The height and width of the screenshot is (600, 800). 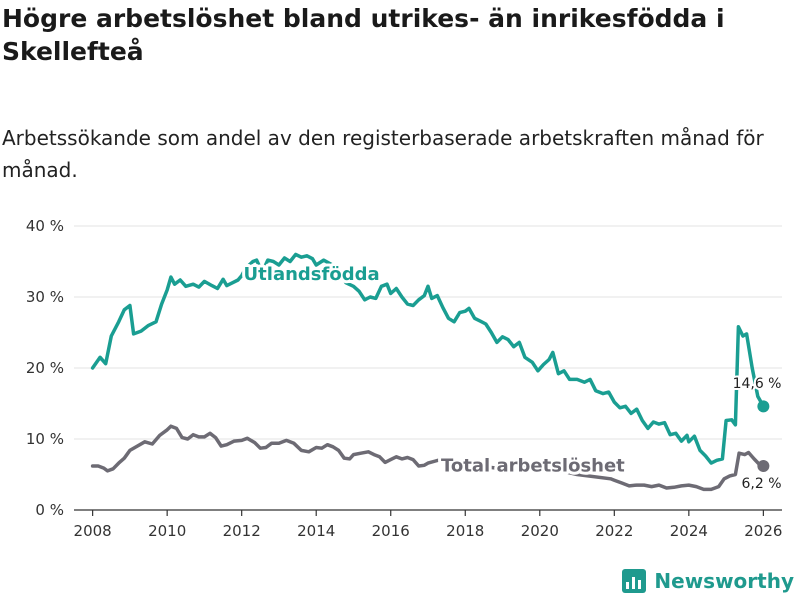 I want to click on series-end-point-utlandsfodda, so click(x=763, y=406).